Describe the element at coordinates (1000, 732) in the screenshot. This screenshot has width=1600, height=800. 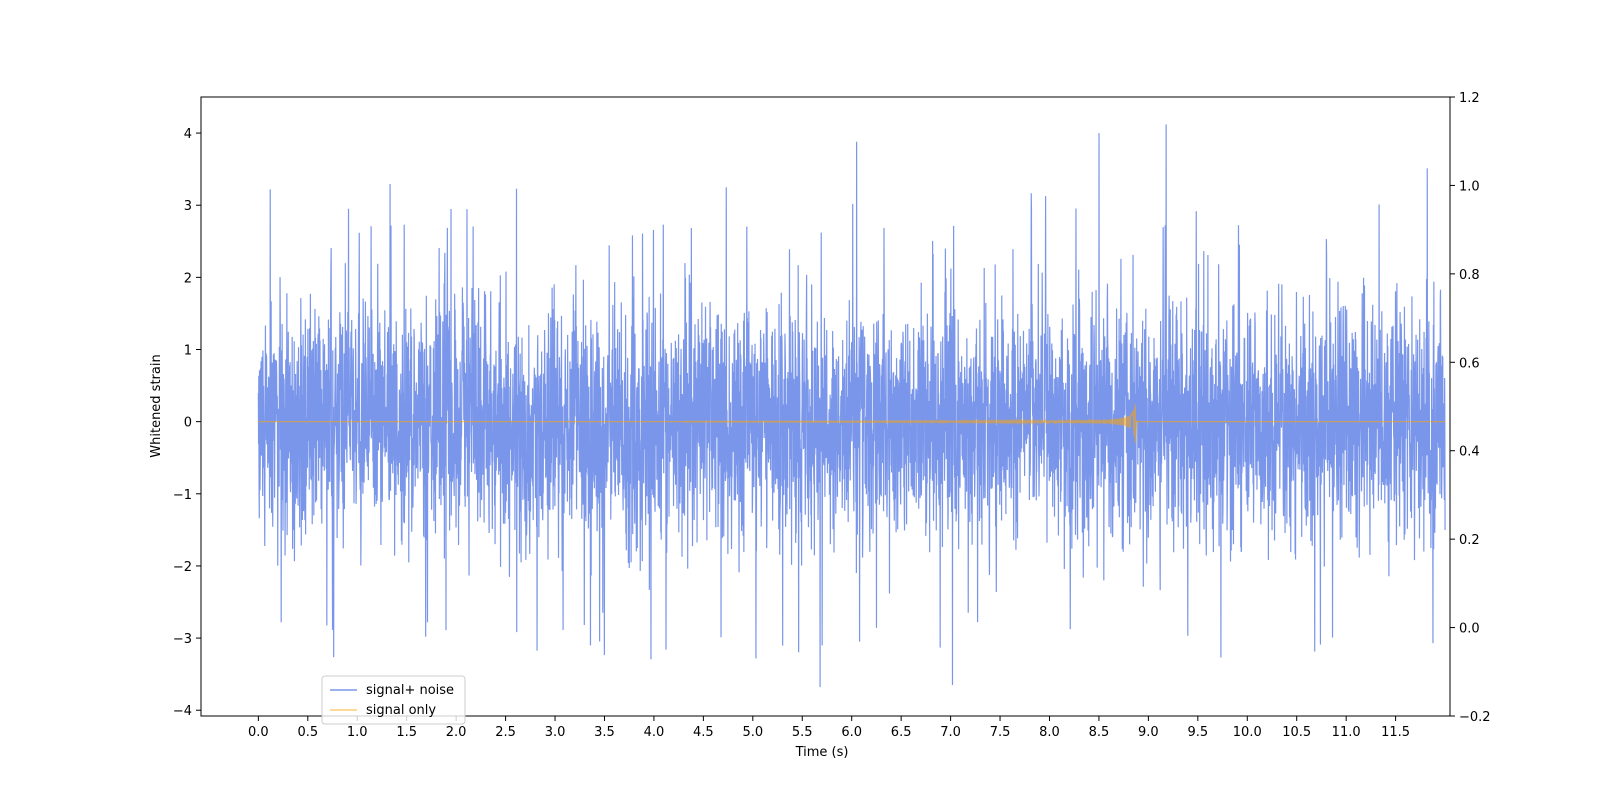
I see `x-tick-label: 7.5` at that location.